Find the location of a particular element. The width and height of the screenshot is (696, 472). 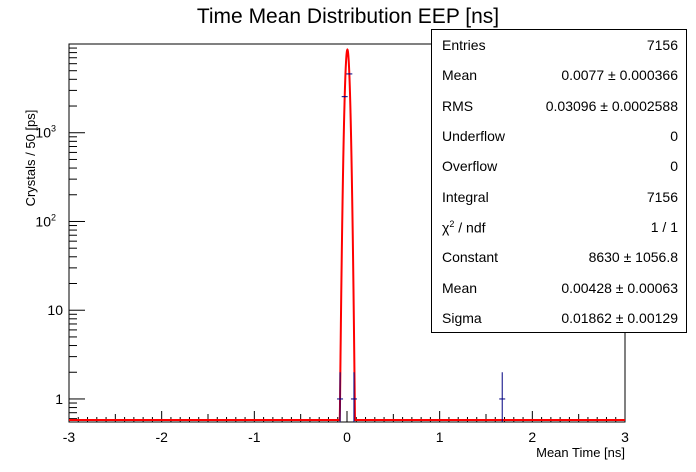

x-tick-label: -3 is located at coordinates (69, 437).